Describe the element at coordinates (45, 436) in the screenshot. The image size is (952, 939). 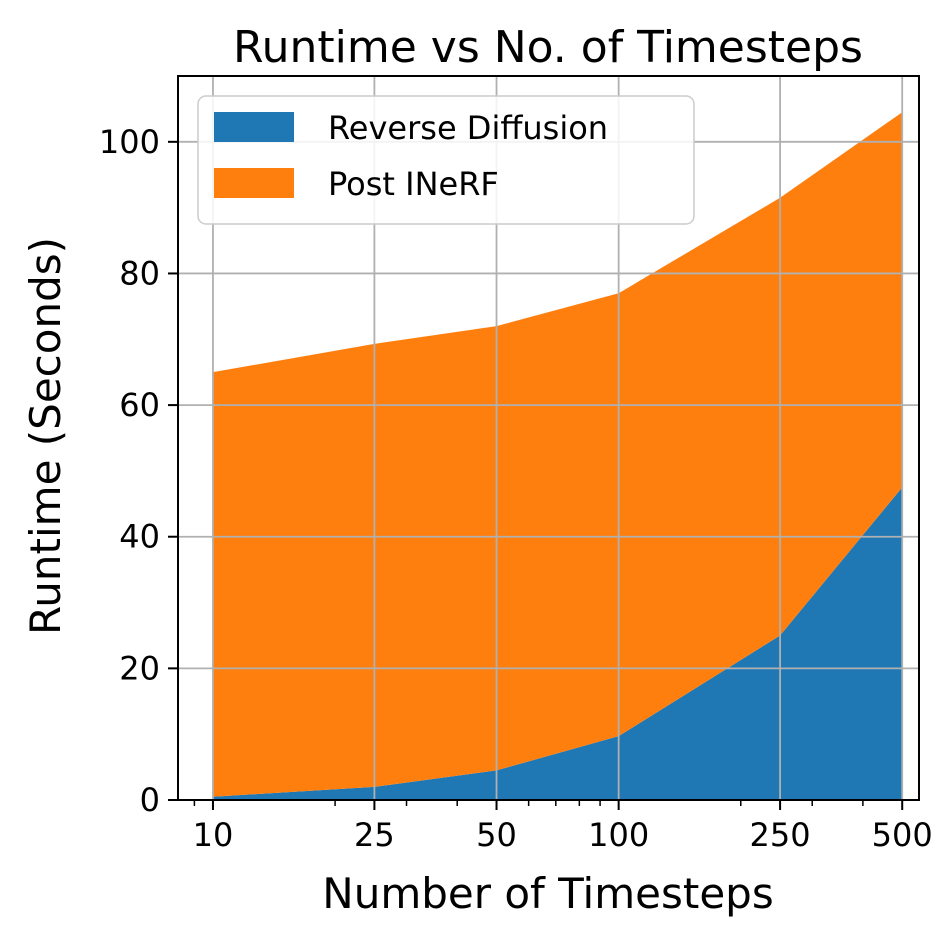
I see `y-axis-label: Runtime (Seconds)` at that location.